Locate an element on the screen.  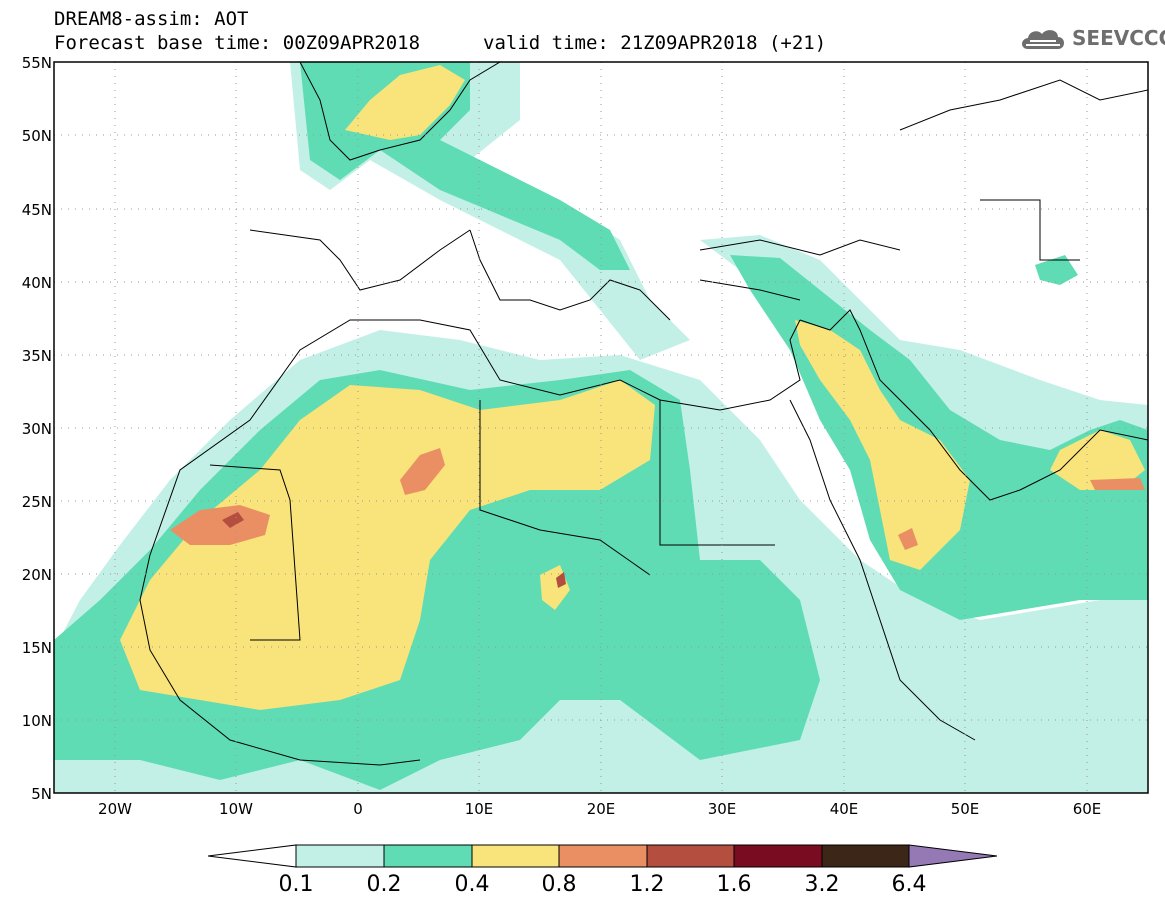
colorbar-label: 3.2 is located at coordinates (822, 884).